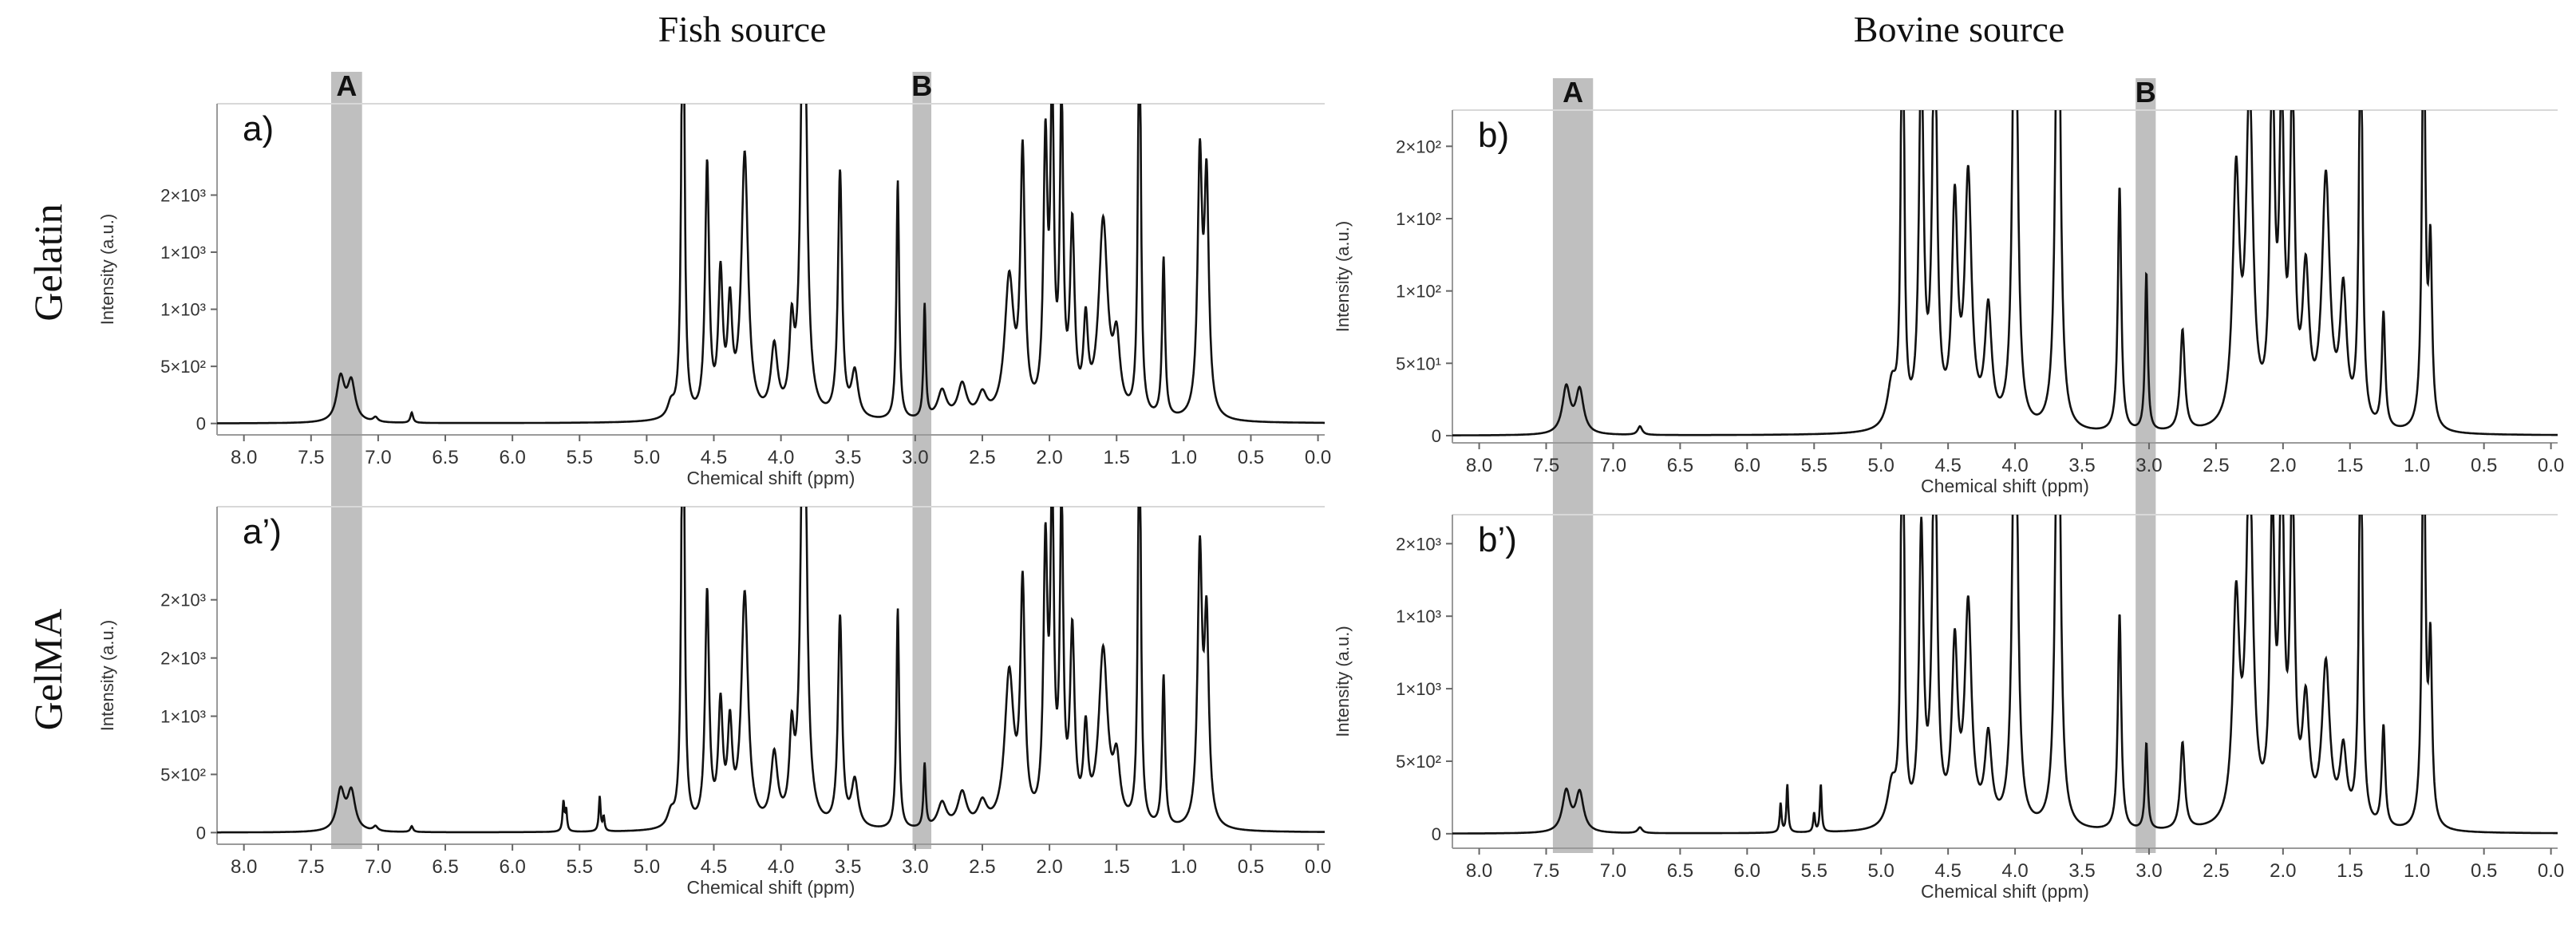  Describe the element at coordinates (258, 128) in the screenshot. I see `panel-label: a)` at that location.